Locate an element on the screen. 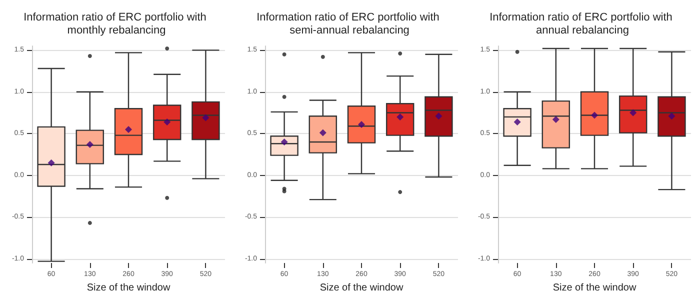 The image size is (700, 298). chart-title: Information ratio of ERC portfolio with monthly rebalancing is located at coordinates (117, 24).